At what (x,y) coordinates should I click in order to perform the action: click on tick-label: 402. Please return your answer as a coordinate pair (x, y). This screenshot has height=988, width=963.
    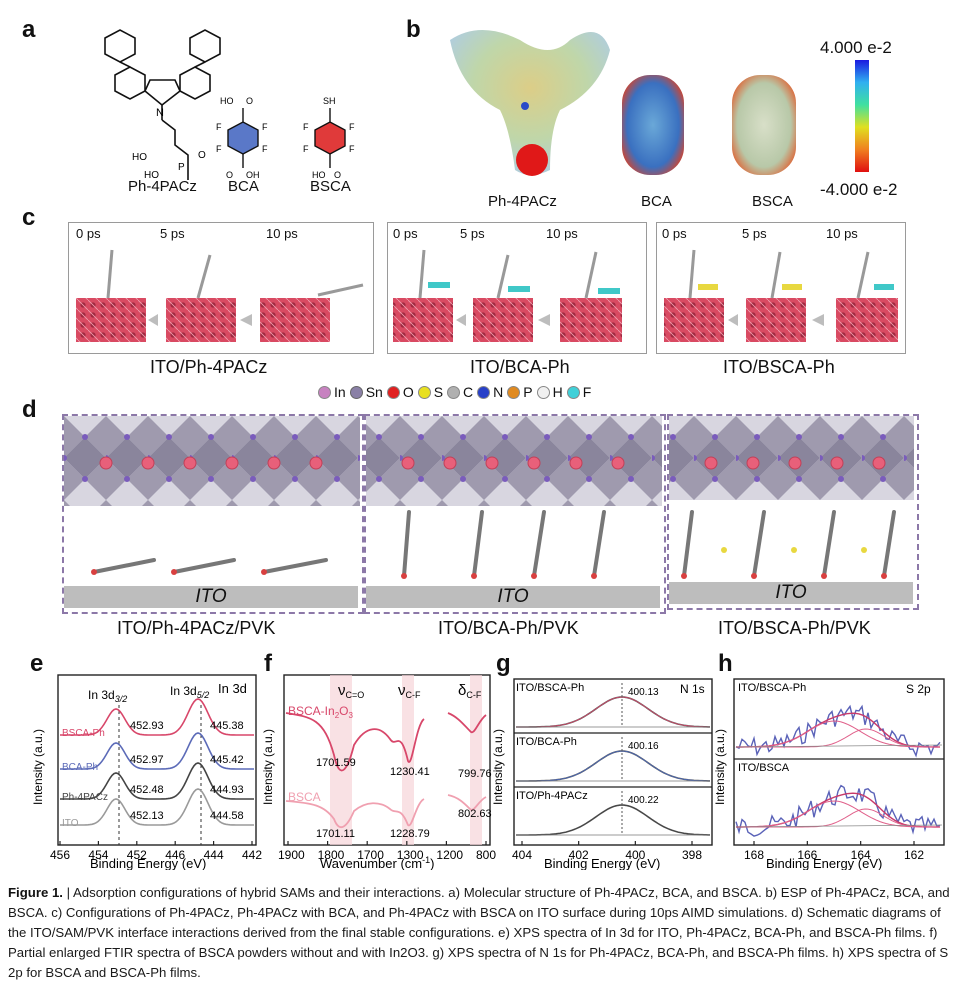
    Looking at the image, I should click on (579, 855).